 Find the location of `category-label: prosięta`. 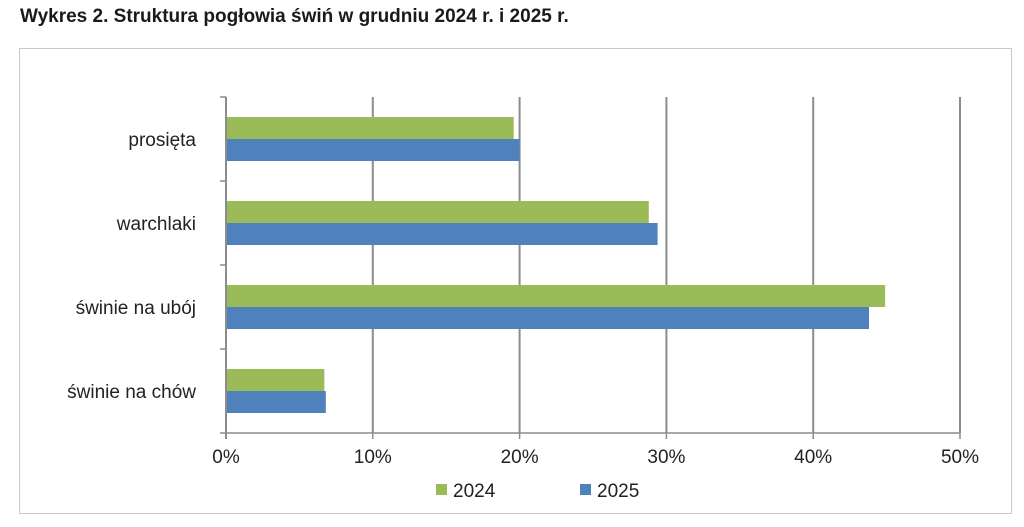

category-label: prosięta is located at coordinates (162, 140).